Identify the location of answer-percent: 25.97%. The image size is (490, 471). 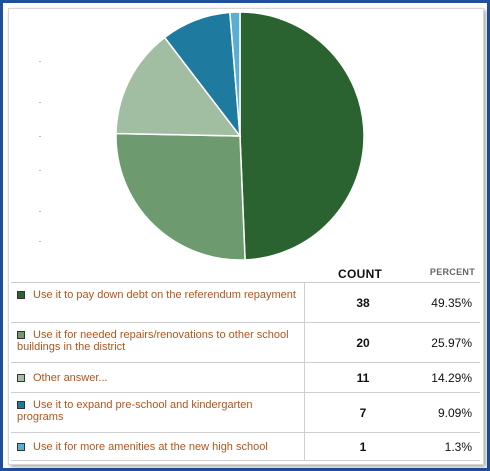
(451, 343).